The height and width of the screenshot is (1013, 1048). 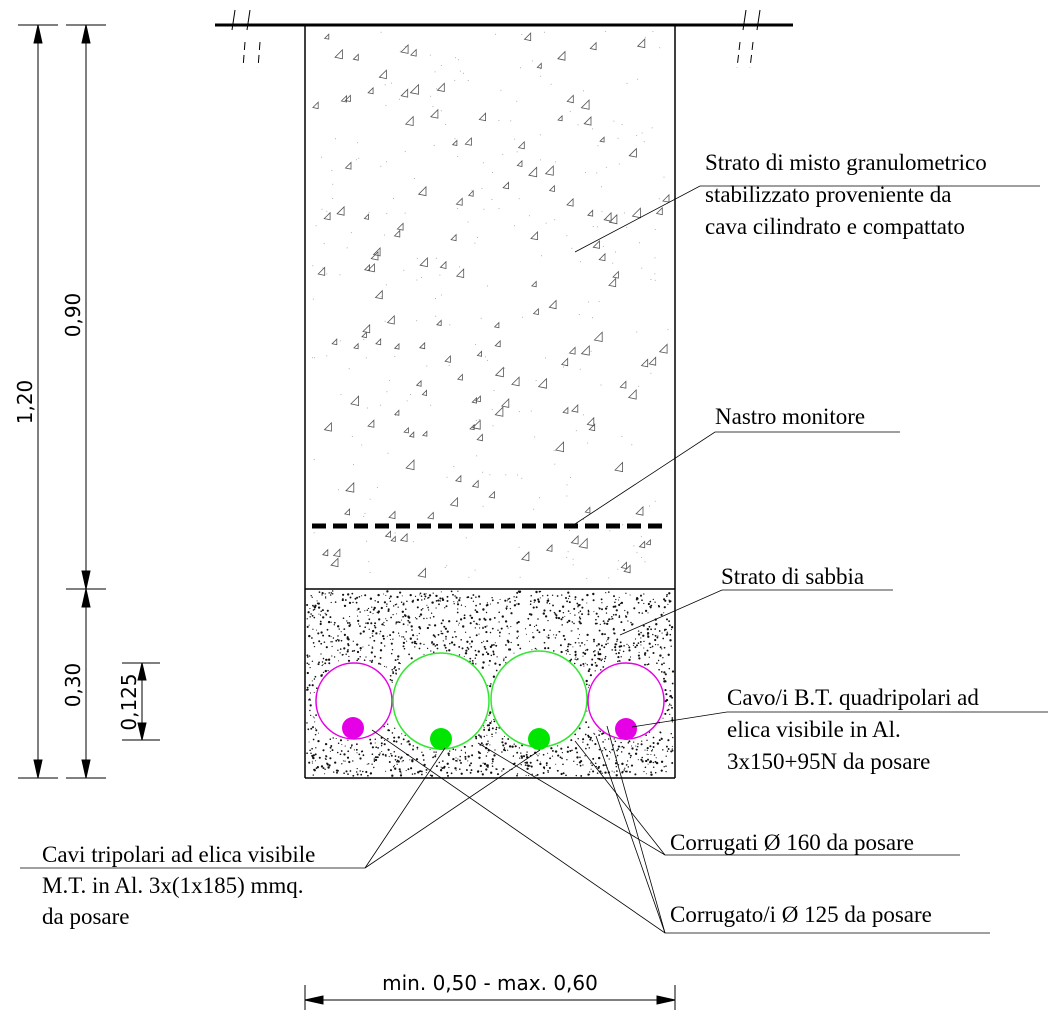 I want to click on label-corrugati-125: Corrugato/i Ø 125 da posare, so click(x=801, y=914).